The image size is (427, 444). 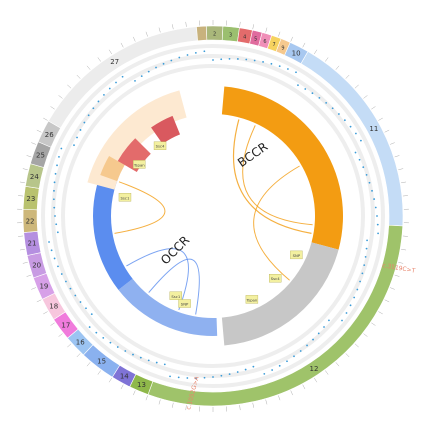 I want to click on chromosome-label: 7, so click(x=273, y=45).